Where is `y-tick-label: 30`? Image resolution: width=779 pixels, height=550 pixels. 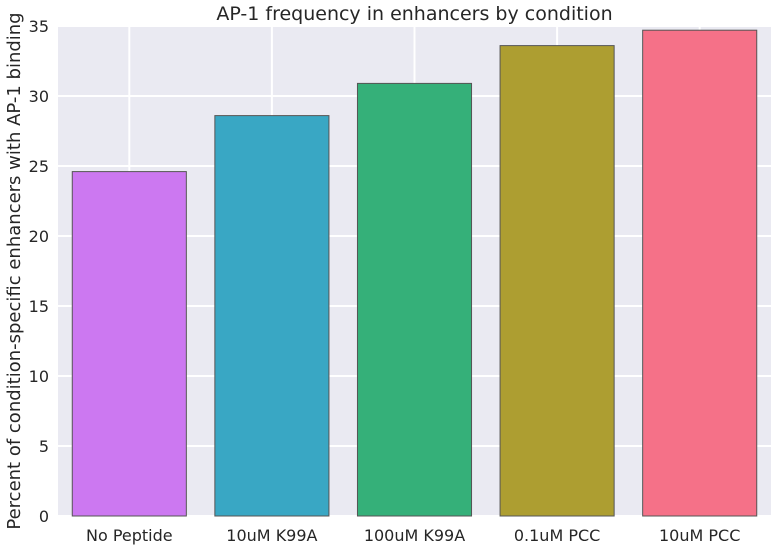 y-tick-label: 30 is located at coordinates (39, 96).